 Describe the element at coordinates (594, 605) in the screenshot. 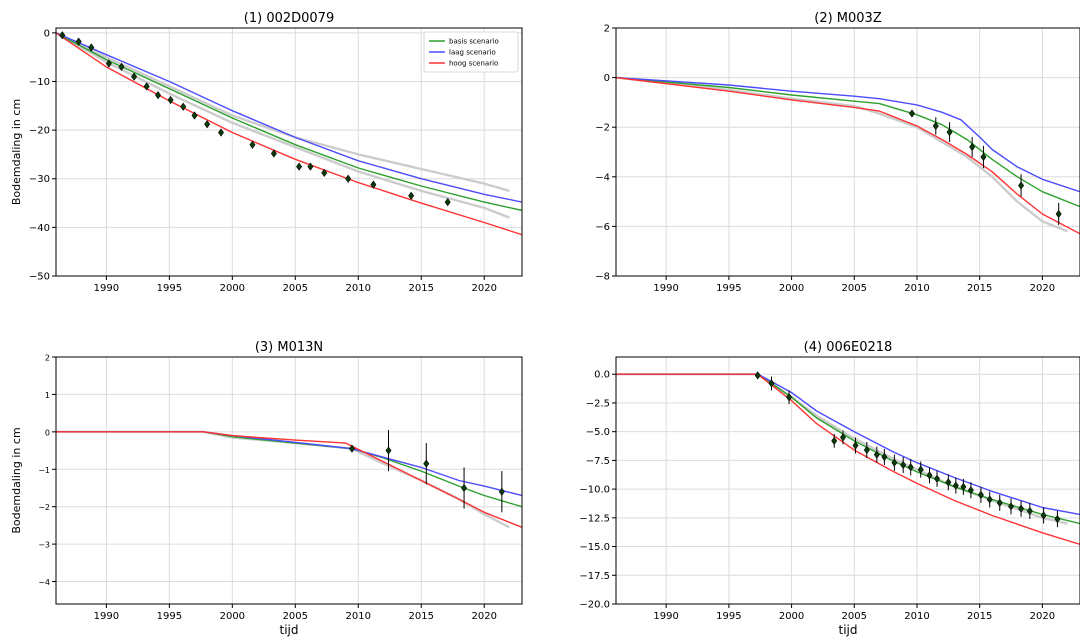

I see `y-tick-label: −20.0` at that location.